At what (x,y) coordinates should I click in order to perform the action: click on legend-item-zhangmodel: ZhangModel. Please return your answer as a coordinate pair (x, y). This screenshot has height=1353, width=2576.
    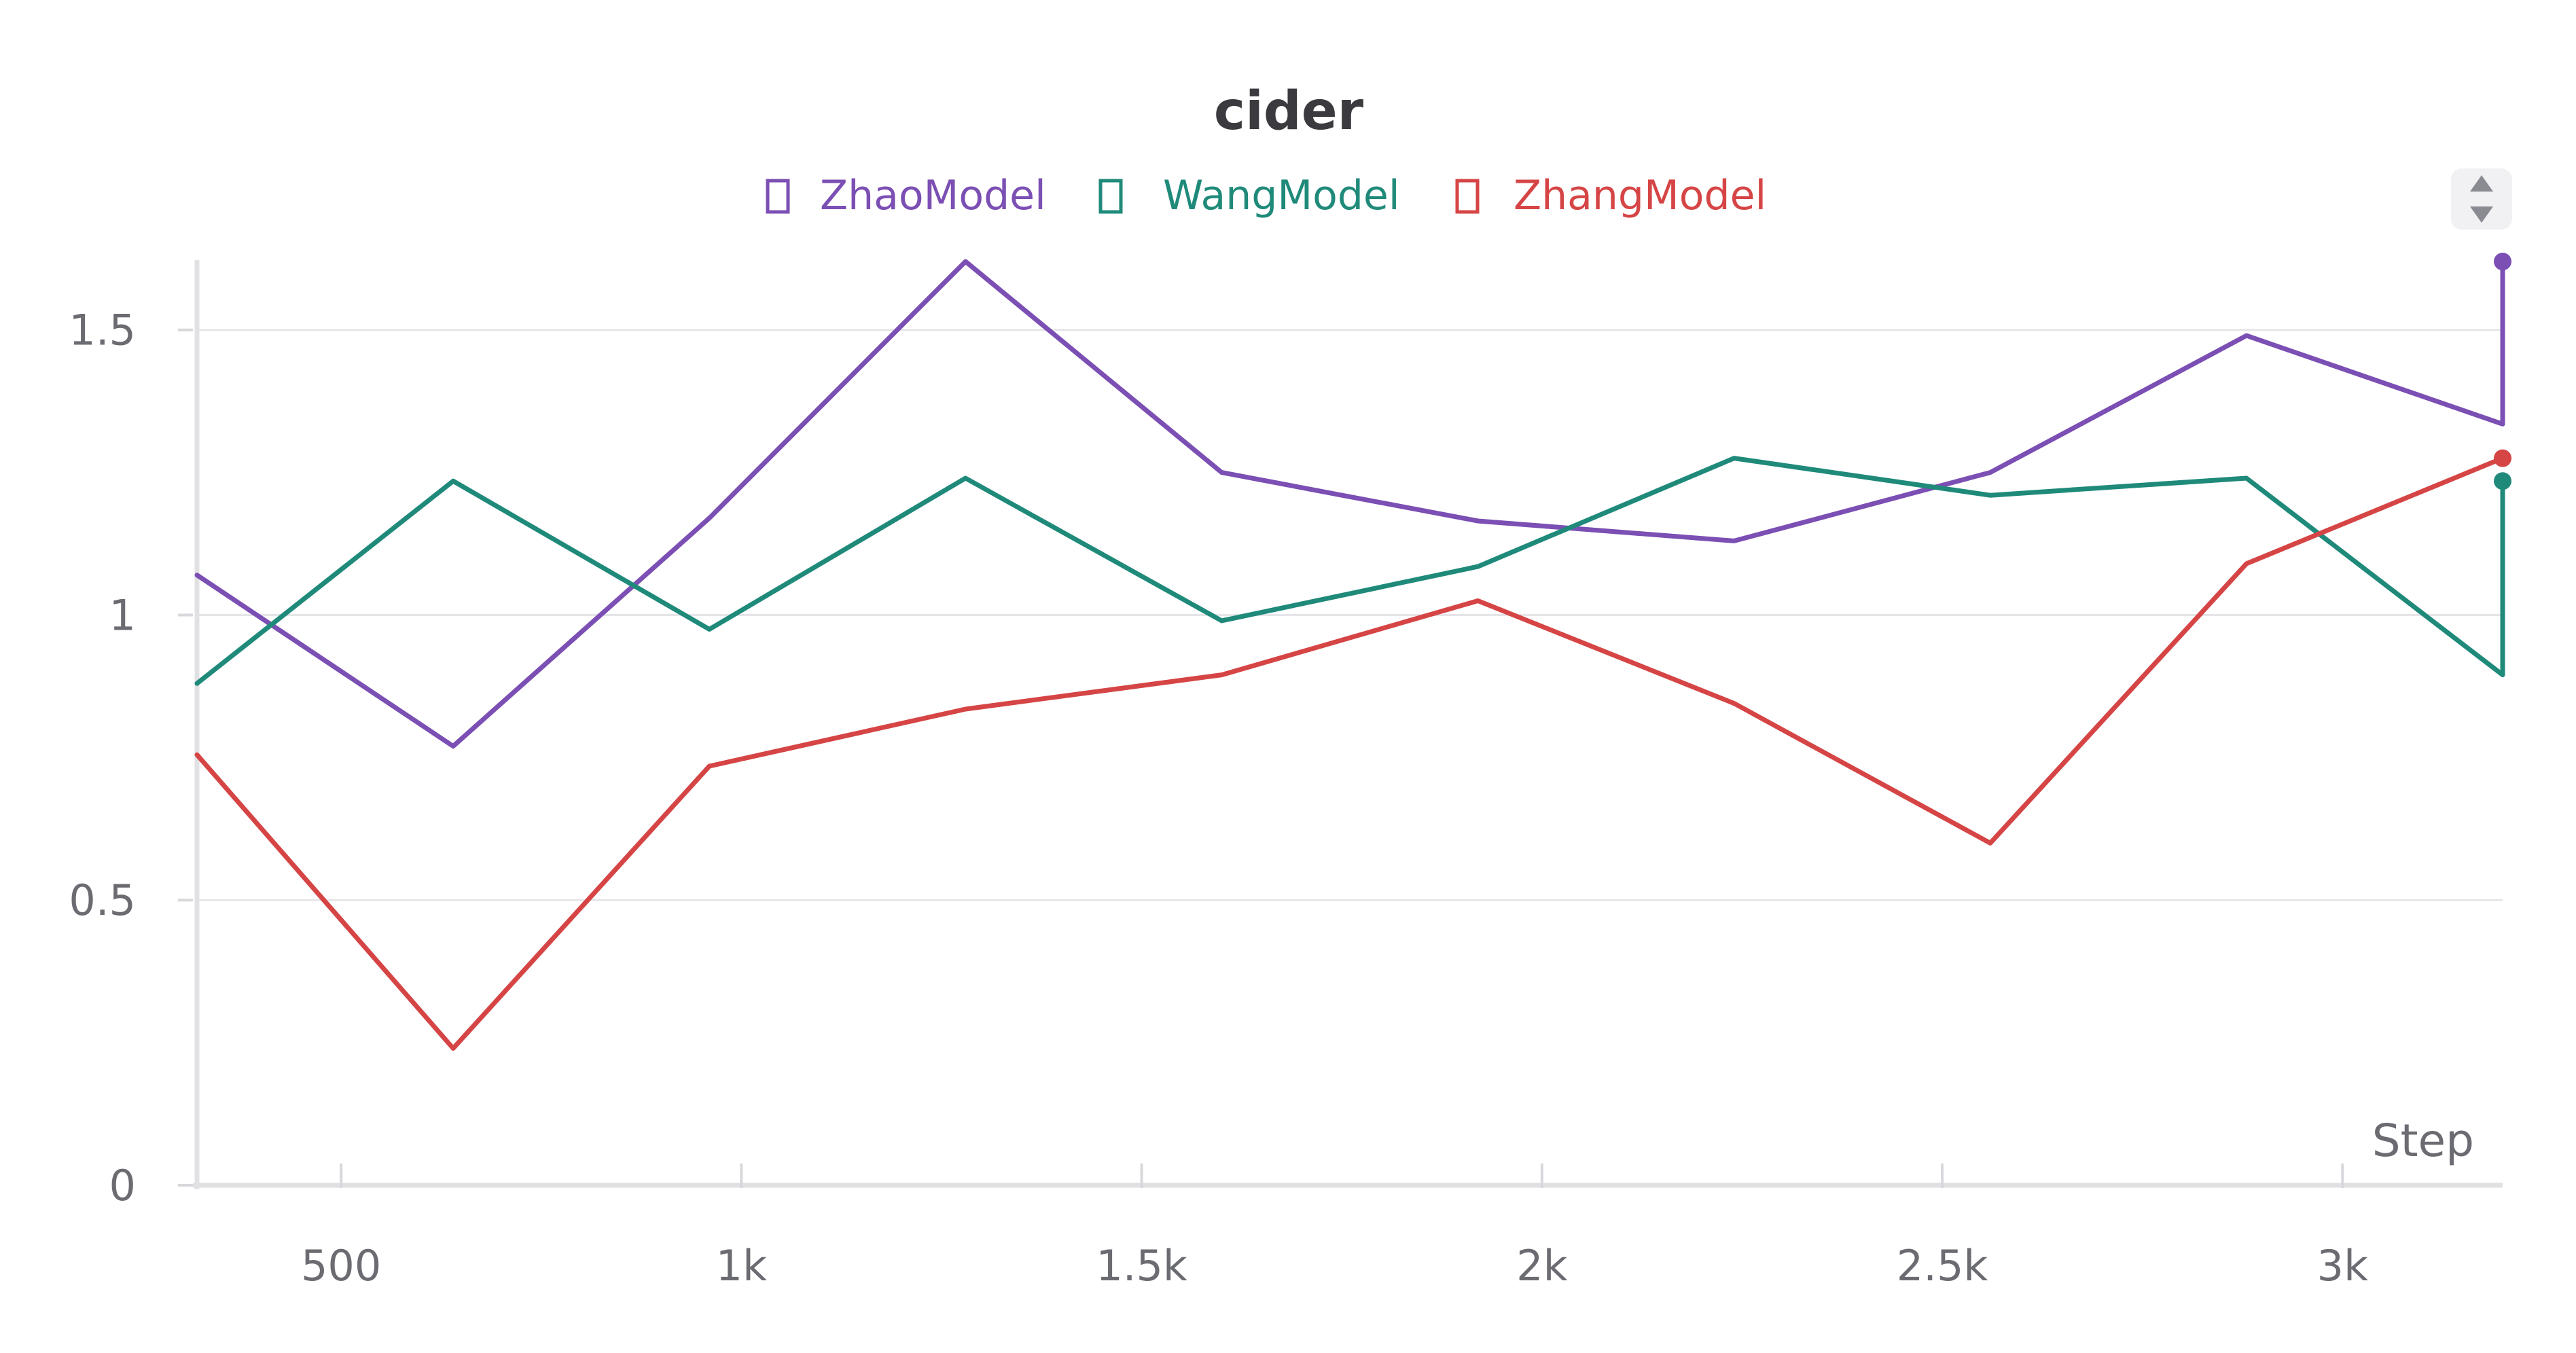
    Looking at the image, I should click on (1610, 195).